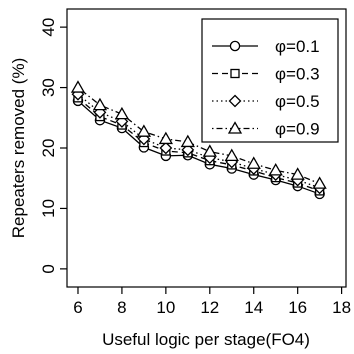  I want to click on legend: φ=0.1 φ=0.3 φ=0.5 φ=0.9, so click(270, 80).